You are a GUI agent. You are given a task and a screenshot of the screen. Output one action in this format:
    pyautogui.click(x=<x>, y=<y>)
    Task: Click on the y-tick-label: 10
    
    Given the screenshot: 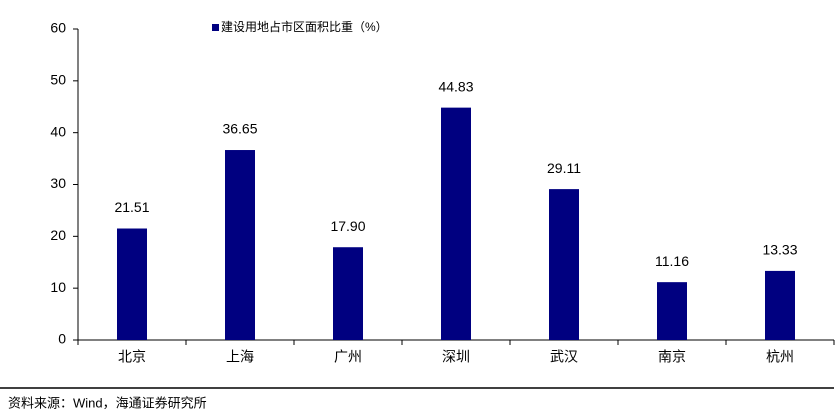 What is the action you would take?
    pyautogui.click(x=58, y=287)
    